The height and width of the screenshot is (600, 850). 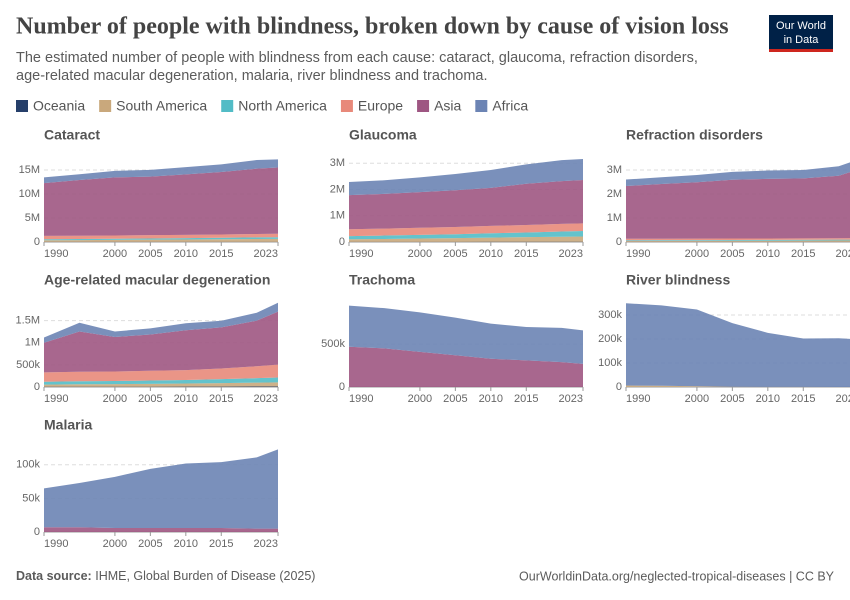 I want to click on panel-title: River blindness, so click(x=678, y=280).